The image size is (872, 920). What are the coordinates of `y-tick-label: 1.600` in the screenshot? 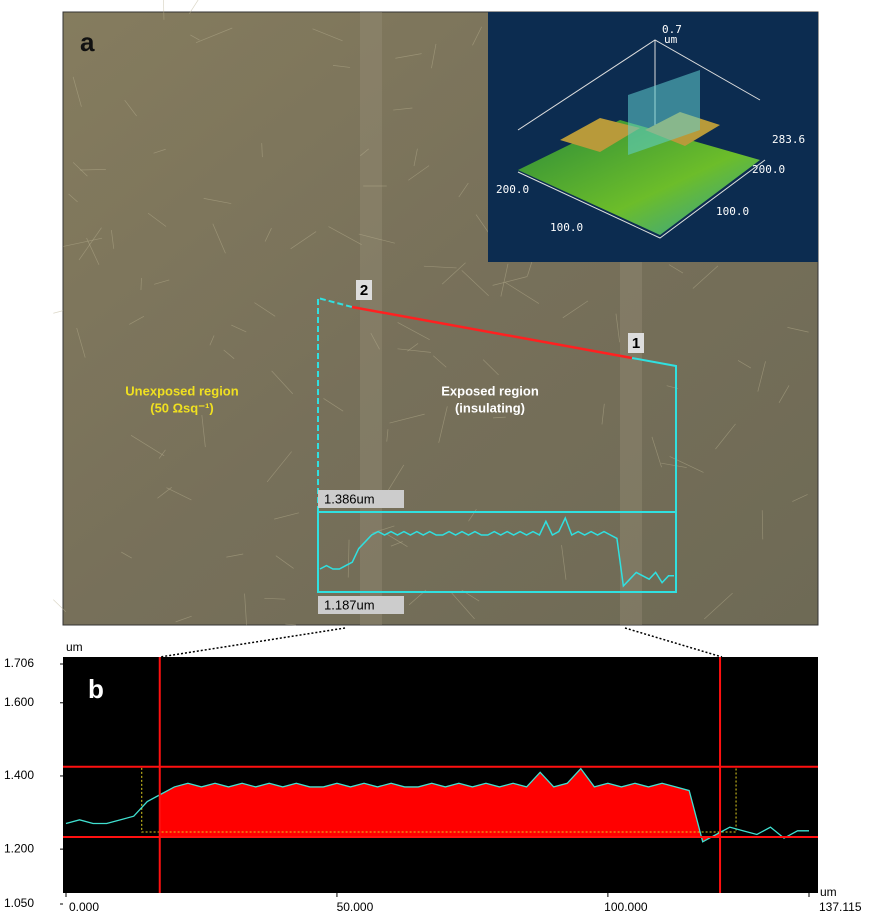 It's located at (19, 702).